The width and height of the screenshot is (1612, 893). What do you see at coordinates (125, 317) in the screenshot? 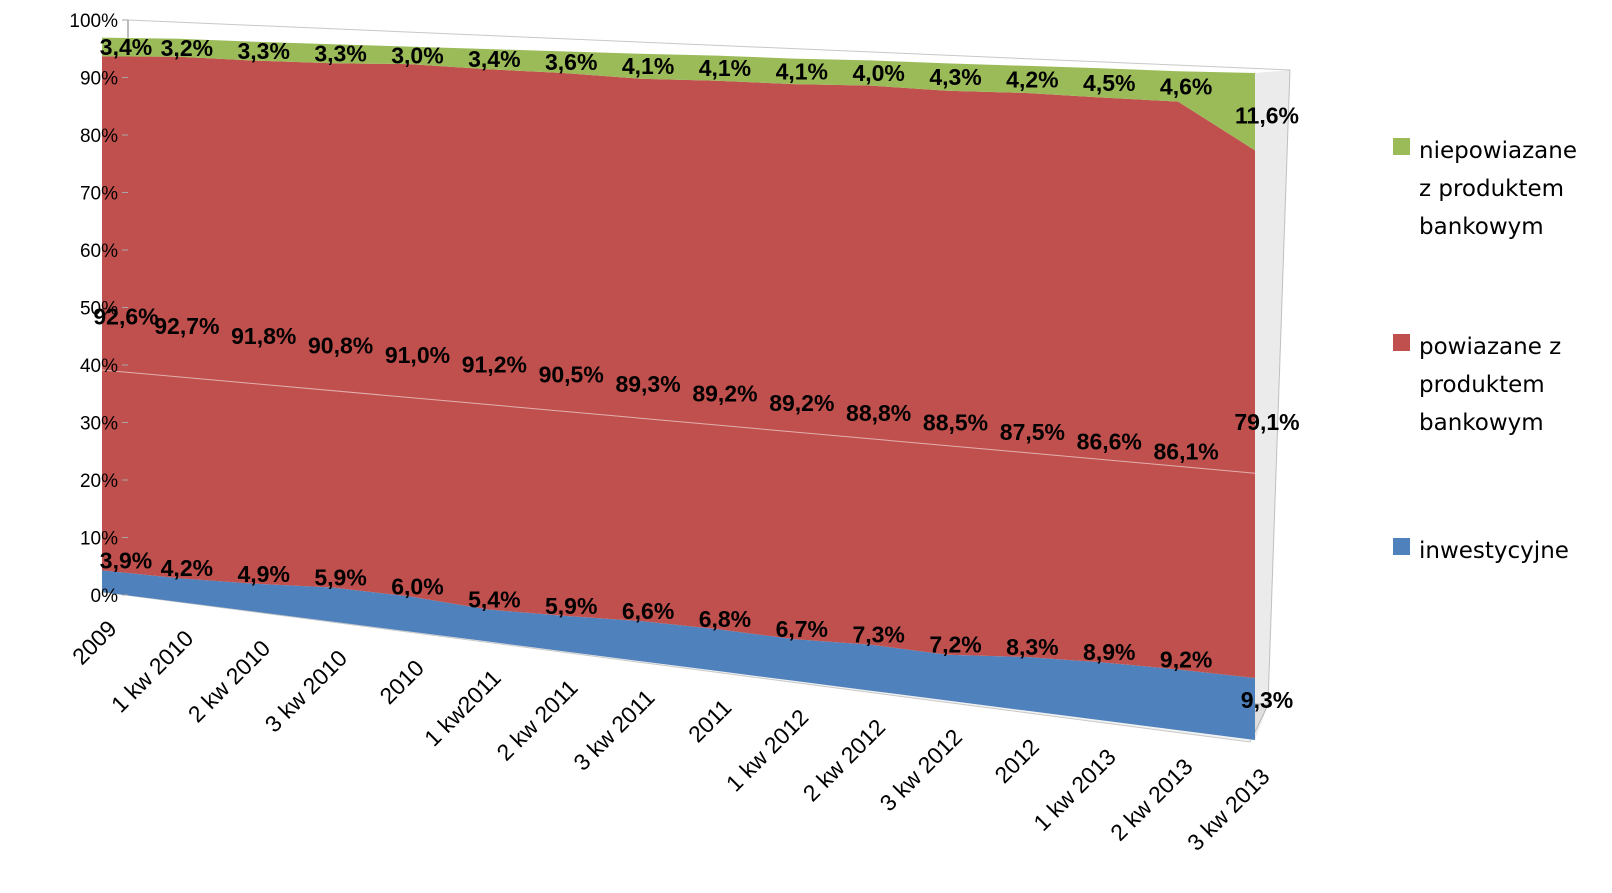
I see `data-label: 92,6%` at bounding box center [125, 317].